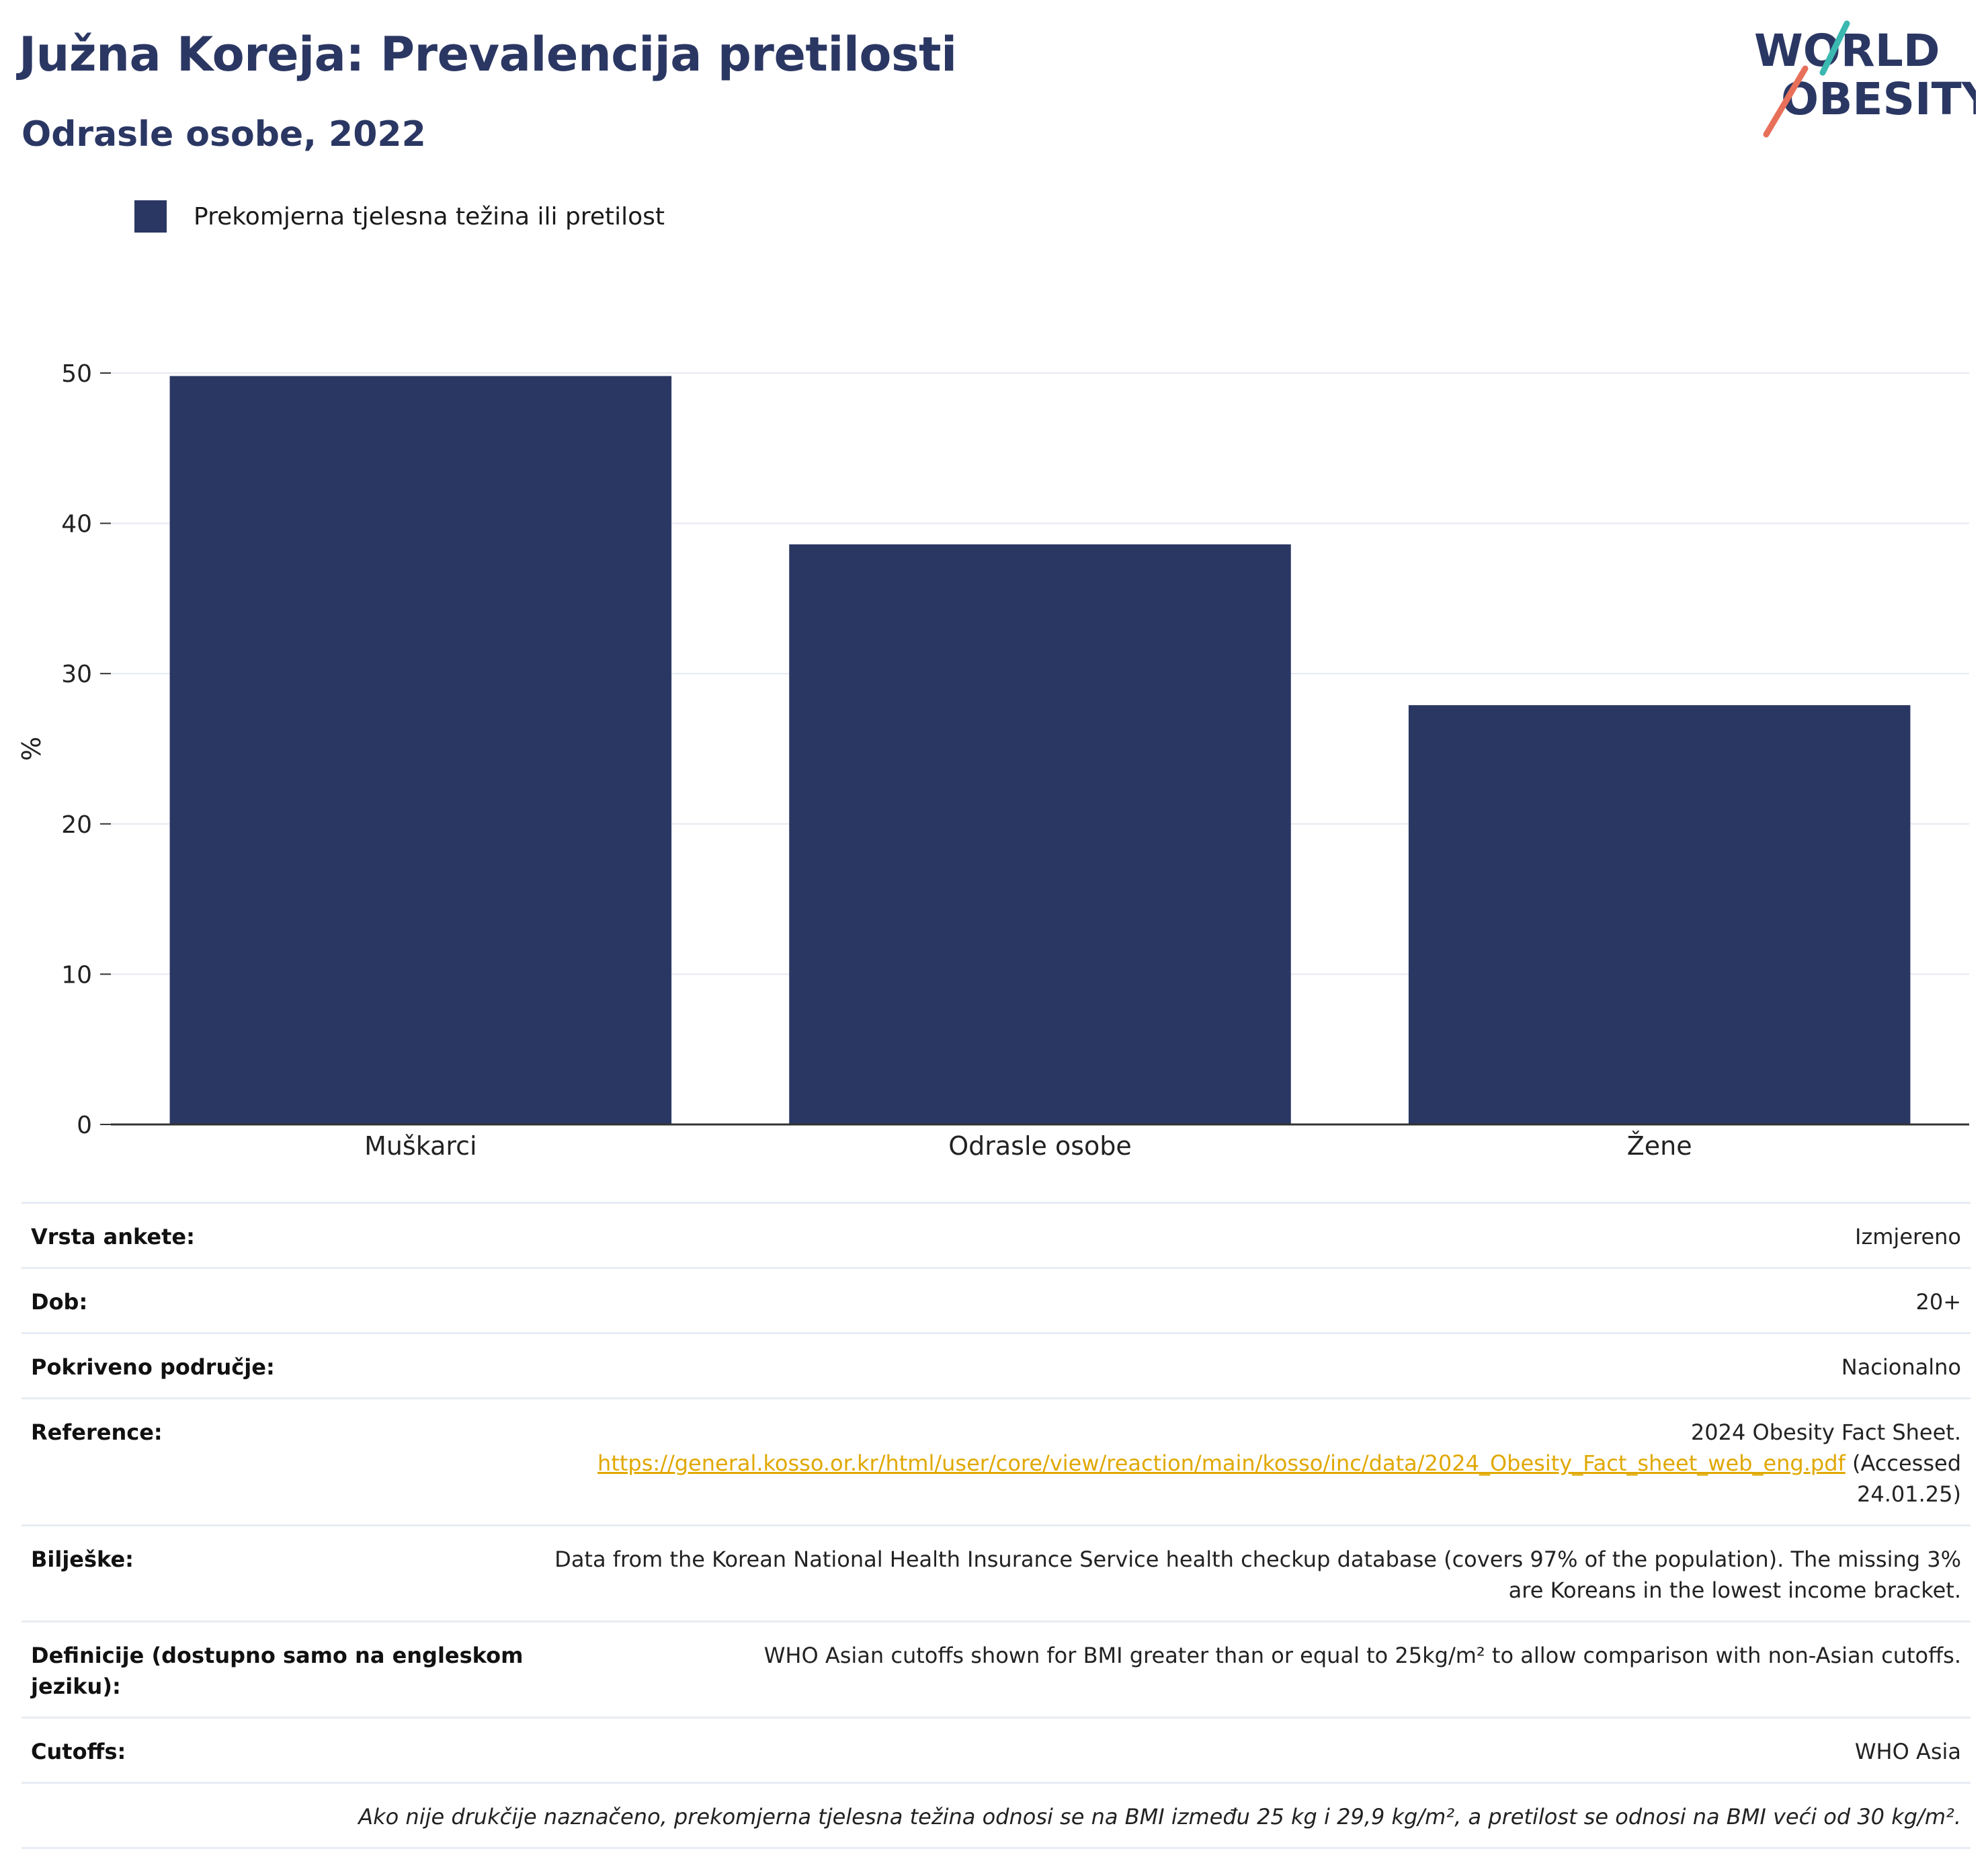  I want to click on world-obesity-logo: WORLD OBESITY, so click(1861, 80).